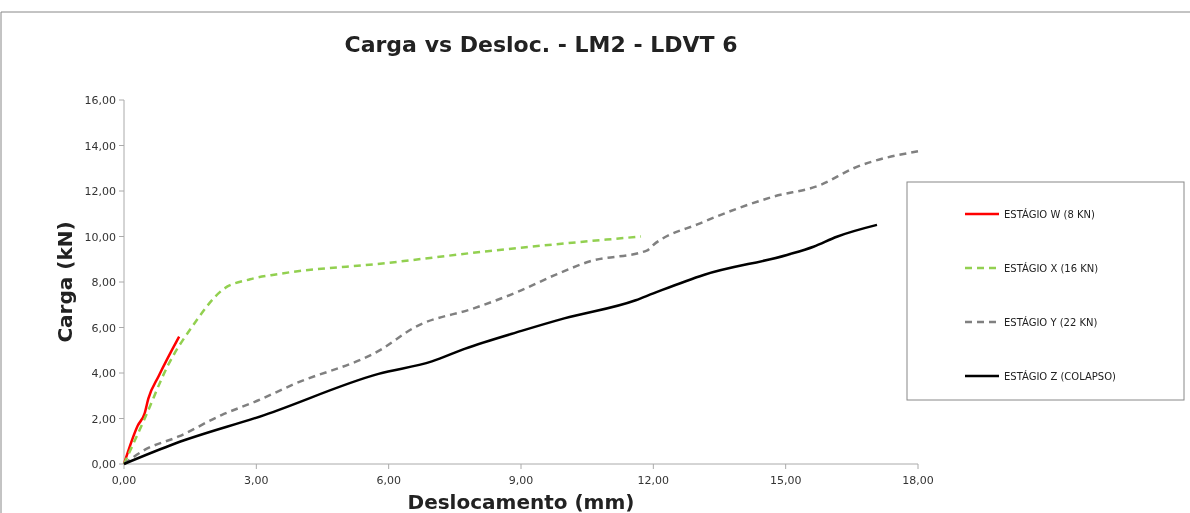 Image resolution: width=1190 pixels, height=513 pixels. What do you see at coordinates (103, 419) in the screenshot?
I see `y-tick-label: 2,00` at bounding box center [103, 419].